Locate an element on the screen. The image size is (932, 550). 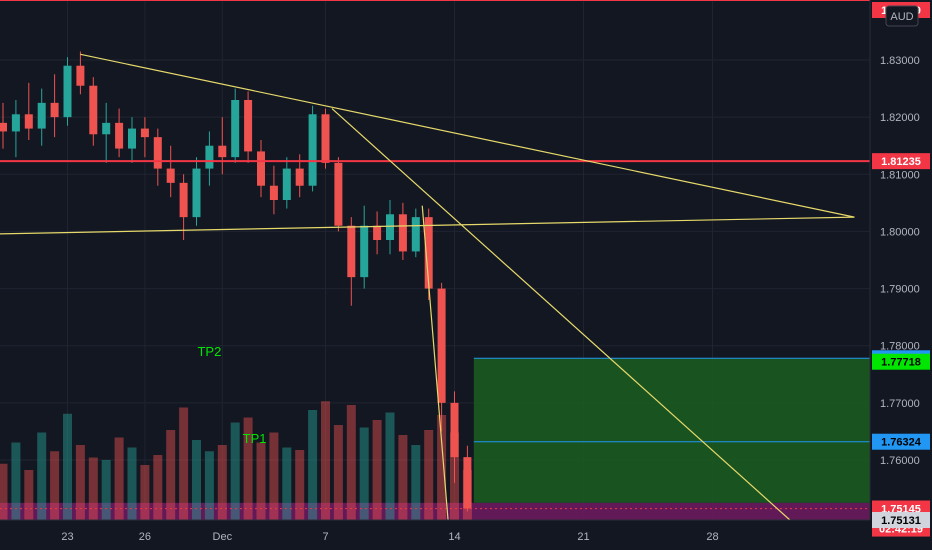
currency-text: AUD is located at coordinates (901, 17).